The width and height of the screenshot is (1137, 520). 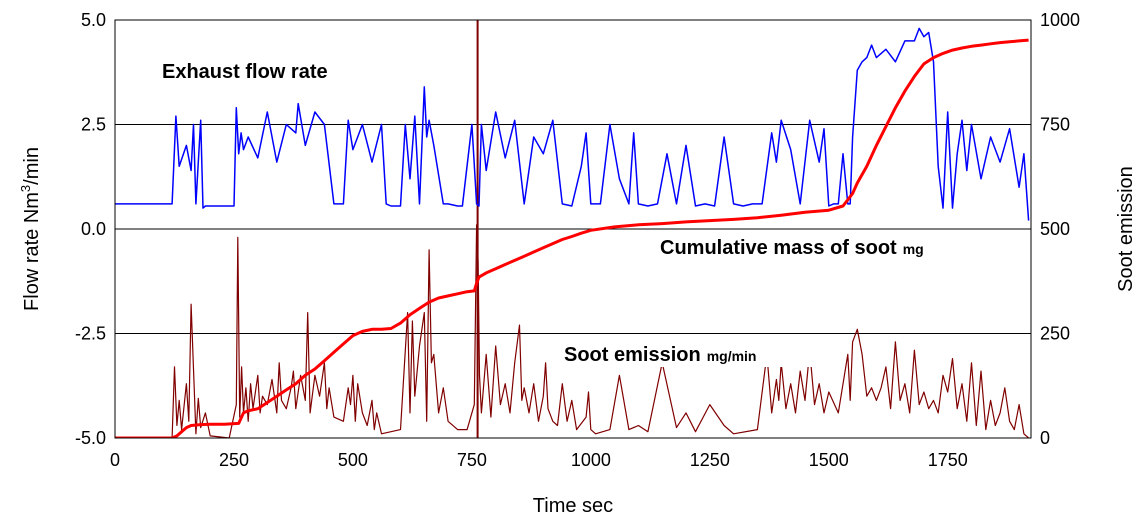 I want to click on x-axis-title: Time sec, so click(x=573, y=506).